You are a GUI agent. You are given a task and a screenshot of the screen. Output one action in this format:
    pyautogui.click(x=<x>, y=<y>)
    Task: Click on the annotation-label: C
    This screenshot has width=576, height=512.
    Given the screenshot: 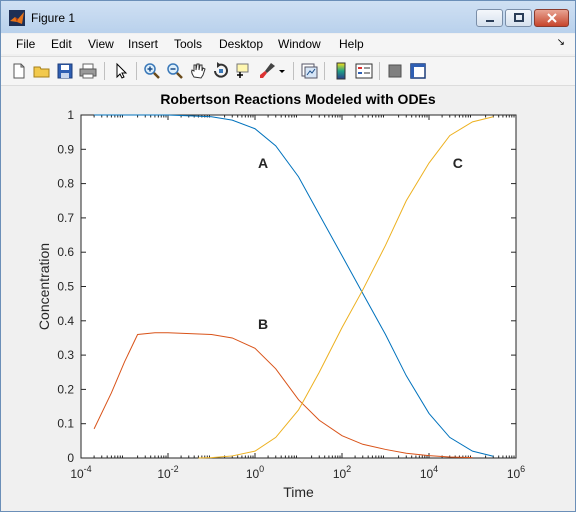 What is the action you would take?
    pyautogui.click(x=458, y=163)
    